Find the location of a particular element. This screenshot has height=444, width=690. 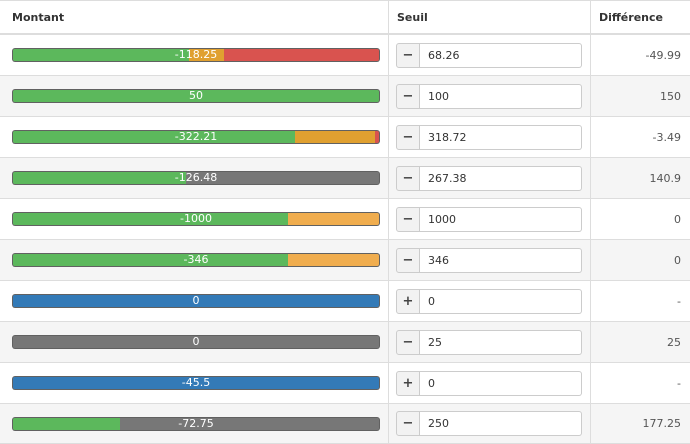

difference-cell: -49.99 is located at coordinates (663, 55).